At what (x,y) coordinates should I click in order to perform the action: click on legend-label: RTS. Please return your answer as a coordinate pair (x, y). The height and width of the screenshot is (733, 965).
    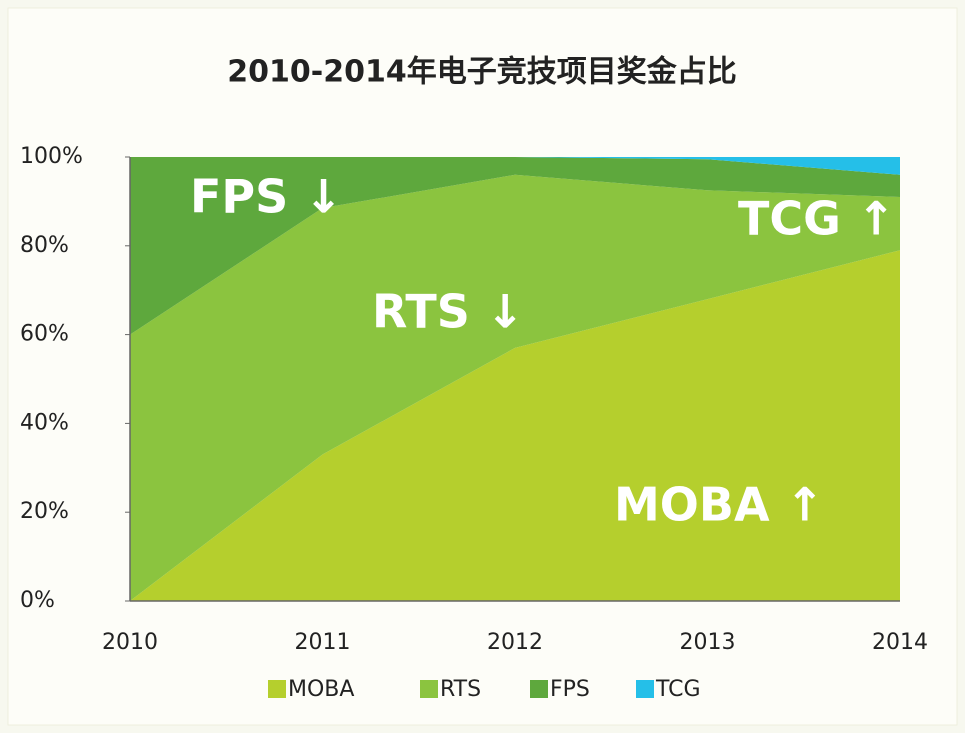
    Looking at the image, I should click on (460, 689).